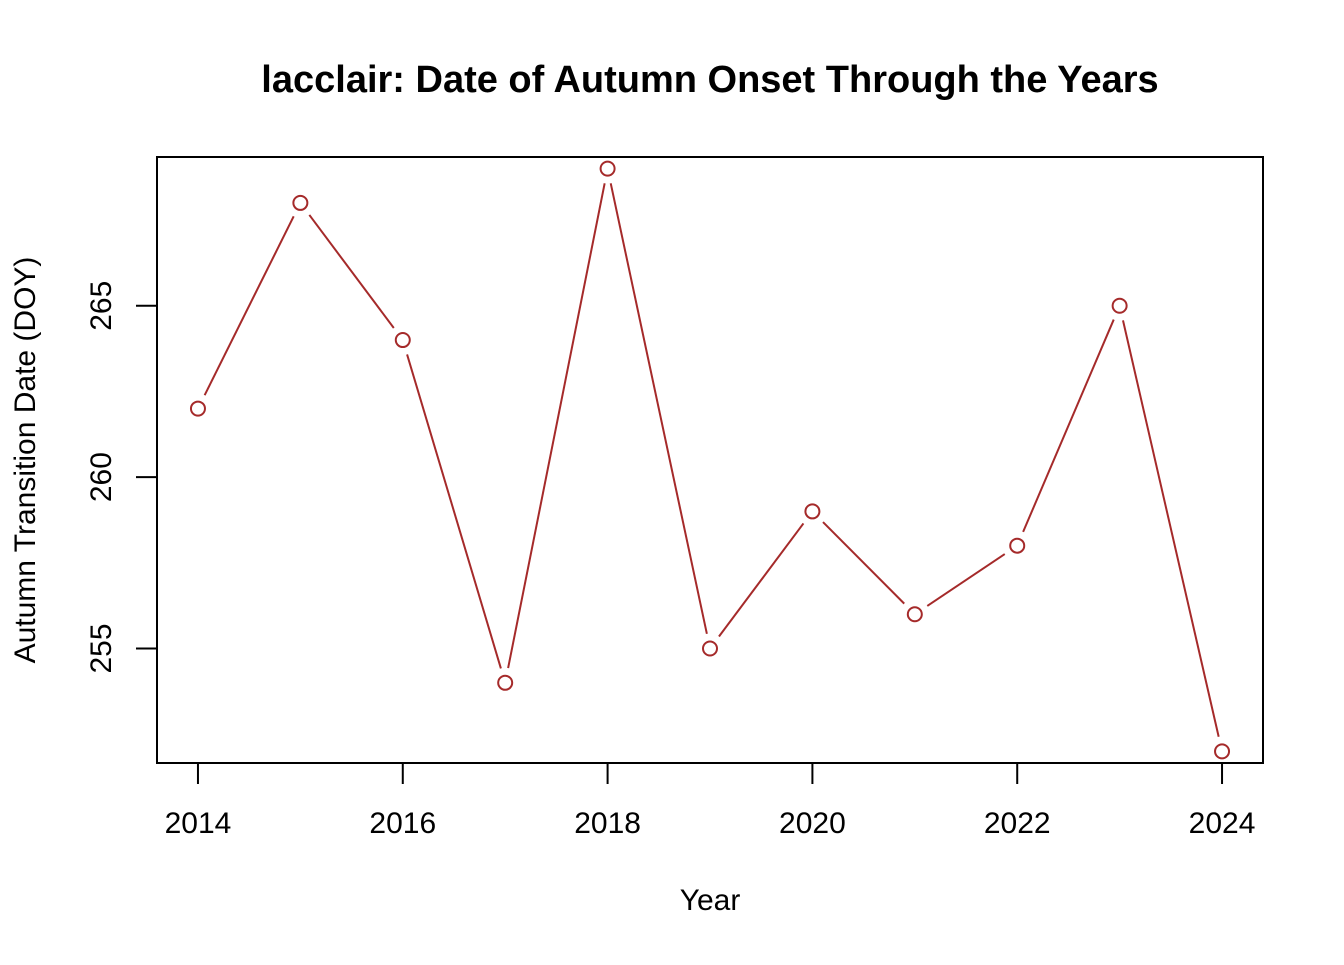 The image size is (1344, 965). I want to click on y-axis: 255 260 265, so click(121, 477).